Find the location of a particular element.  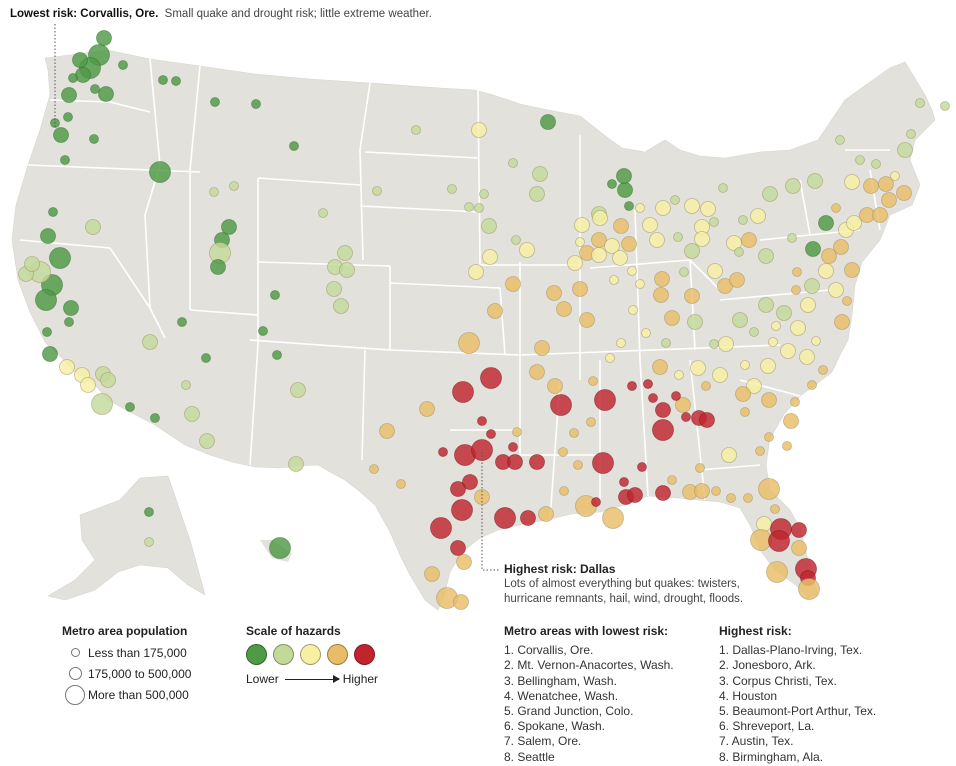

list-item: 2. Mt. Vernon-Anacortes, Wash. is located at coordinates (589, 665).